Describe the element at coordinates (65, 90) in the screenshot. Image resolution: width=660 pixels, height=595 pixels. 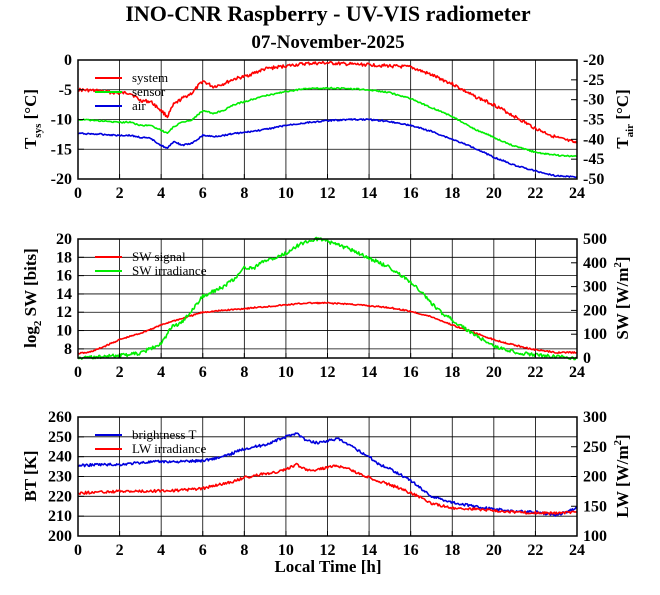
I see `left-tick-label: -5` at that location.